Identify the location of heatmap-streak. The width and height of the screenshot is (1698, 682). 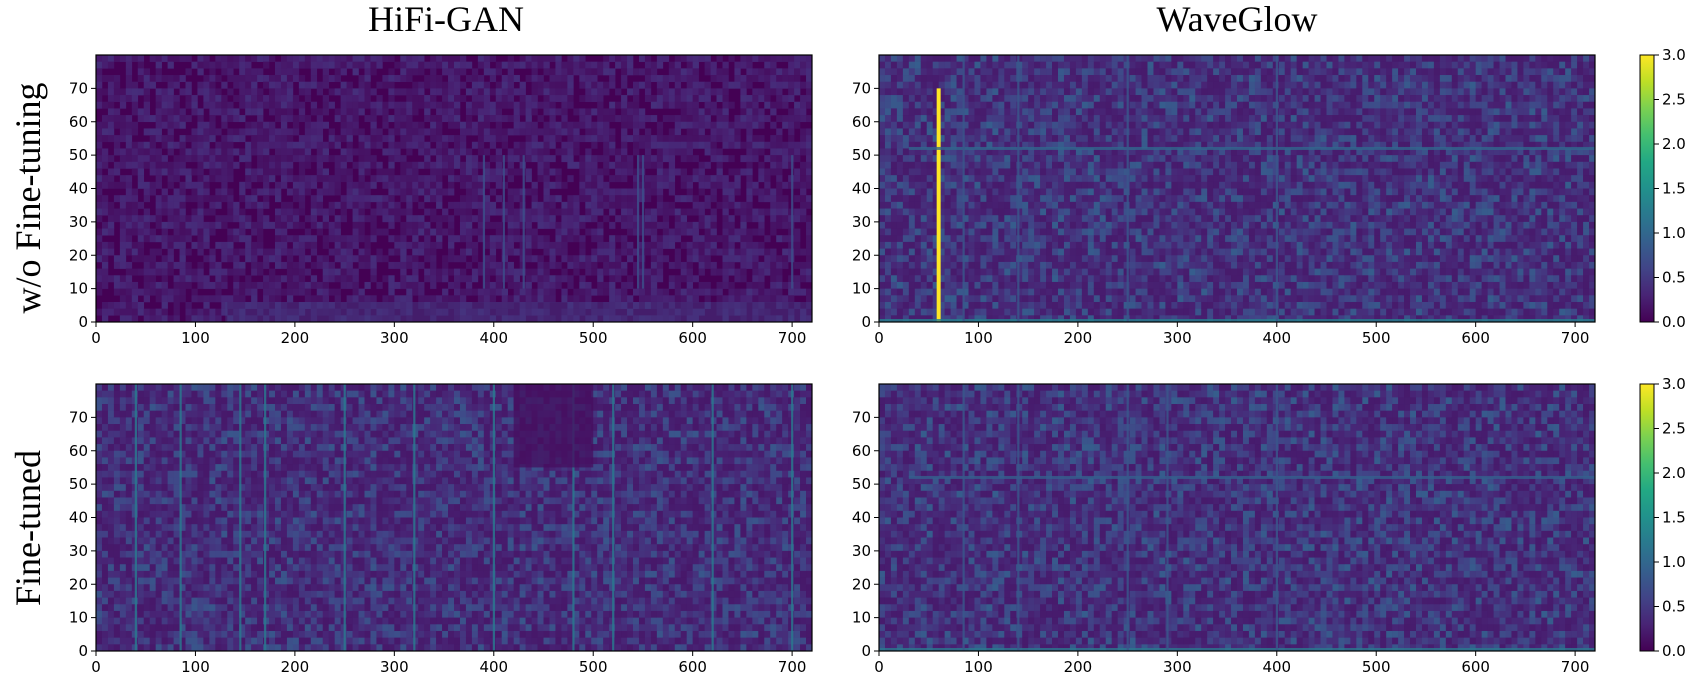
(523, 222).